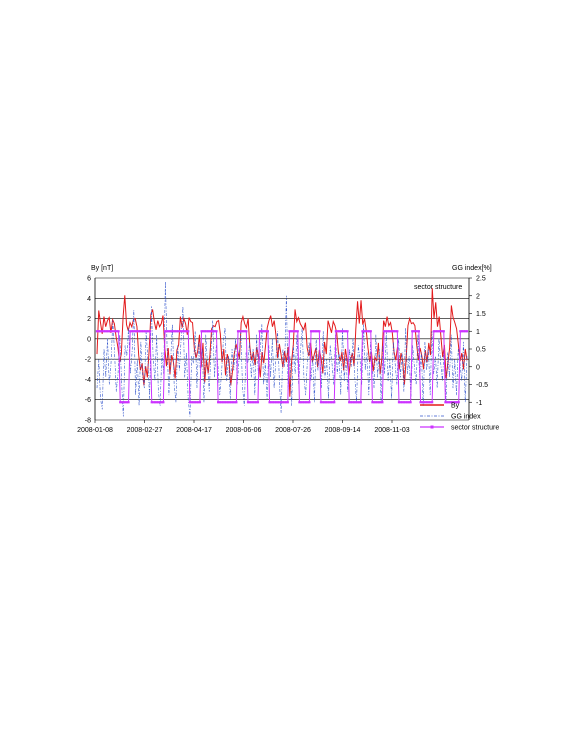 The image size is (581, 752). What do you see at coordinates (88, 360) in the screenshot?
I see `y-left-tick-label: -2` at bounding box center [88, 360].